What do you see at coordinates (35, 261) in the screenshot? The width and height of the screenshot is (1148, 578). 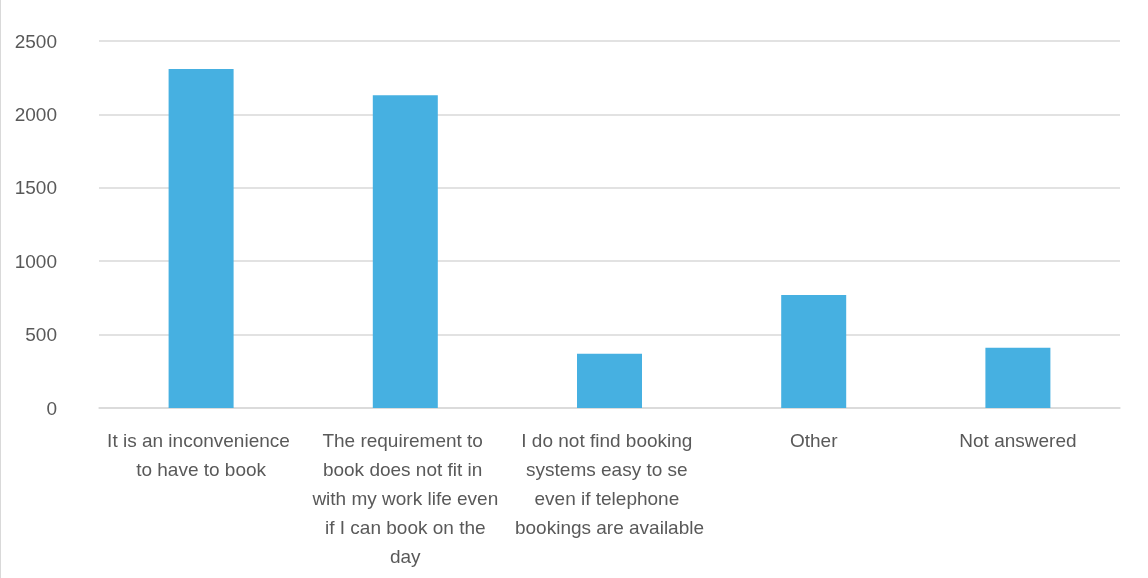 I see `y-tick-label: 1000` at bounding box center [35, 261].